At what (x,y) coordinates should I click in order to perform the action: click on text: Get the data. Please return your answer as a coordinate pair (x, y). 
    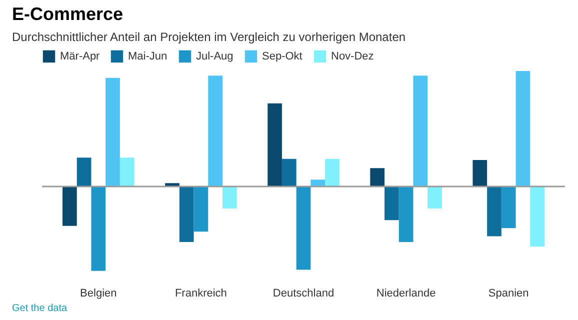
    Looking at the image, I should click on (40, 308).